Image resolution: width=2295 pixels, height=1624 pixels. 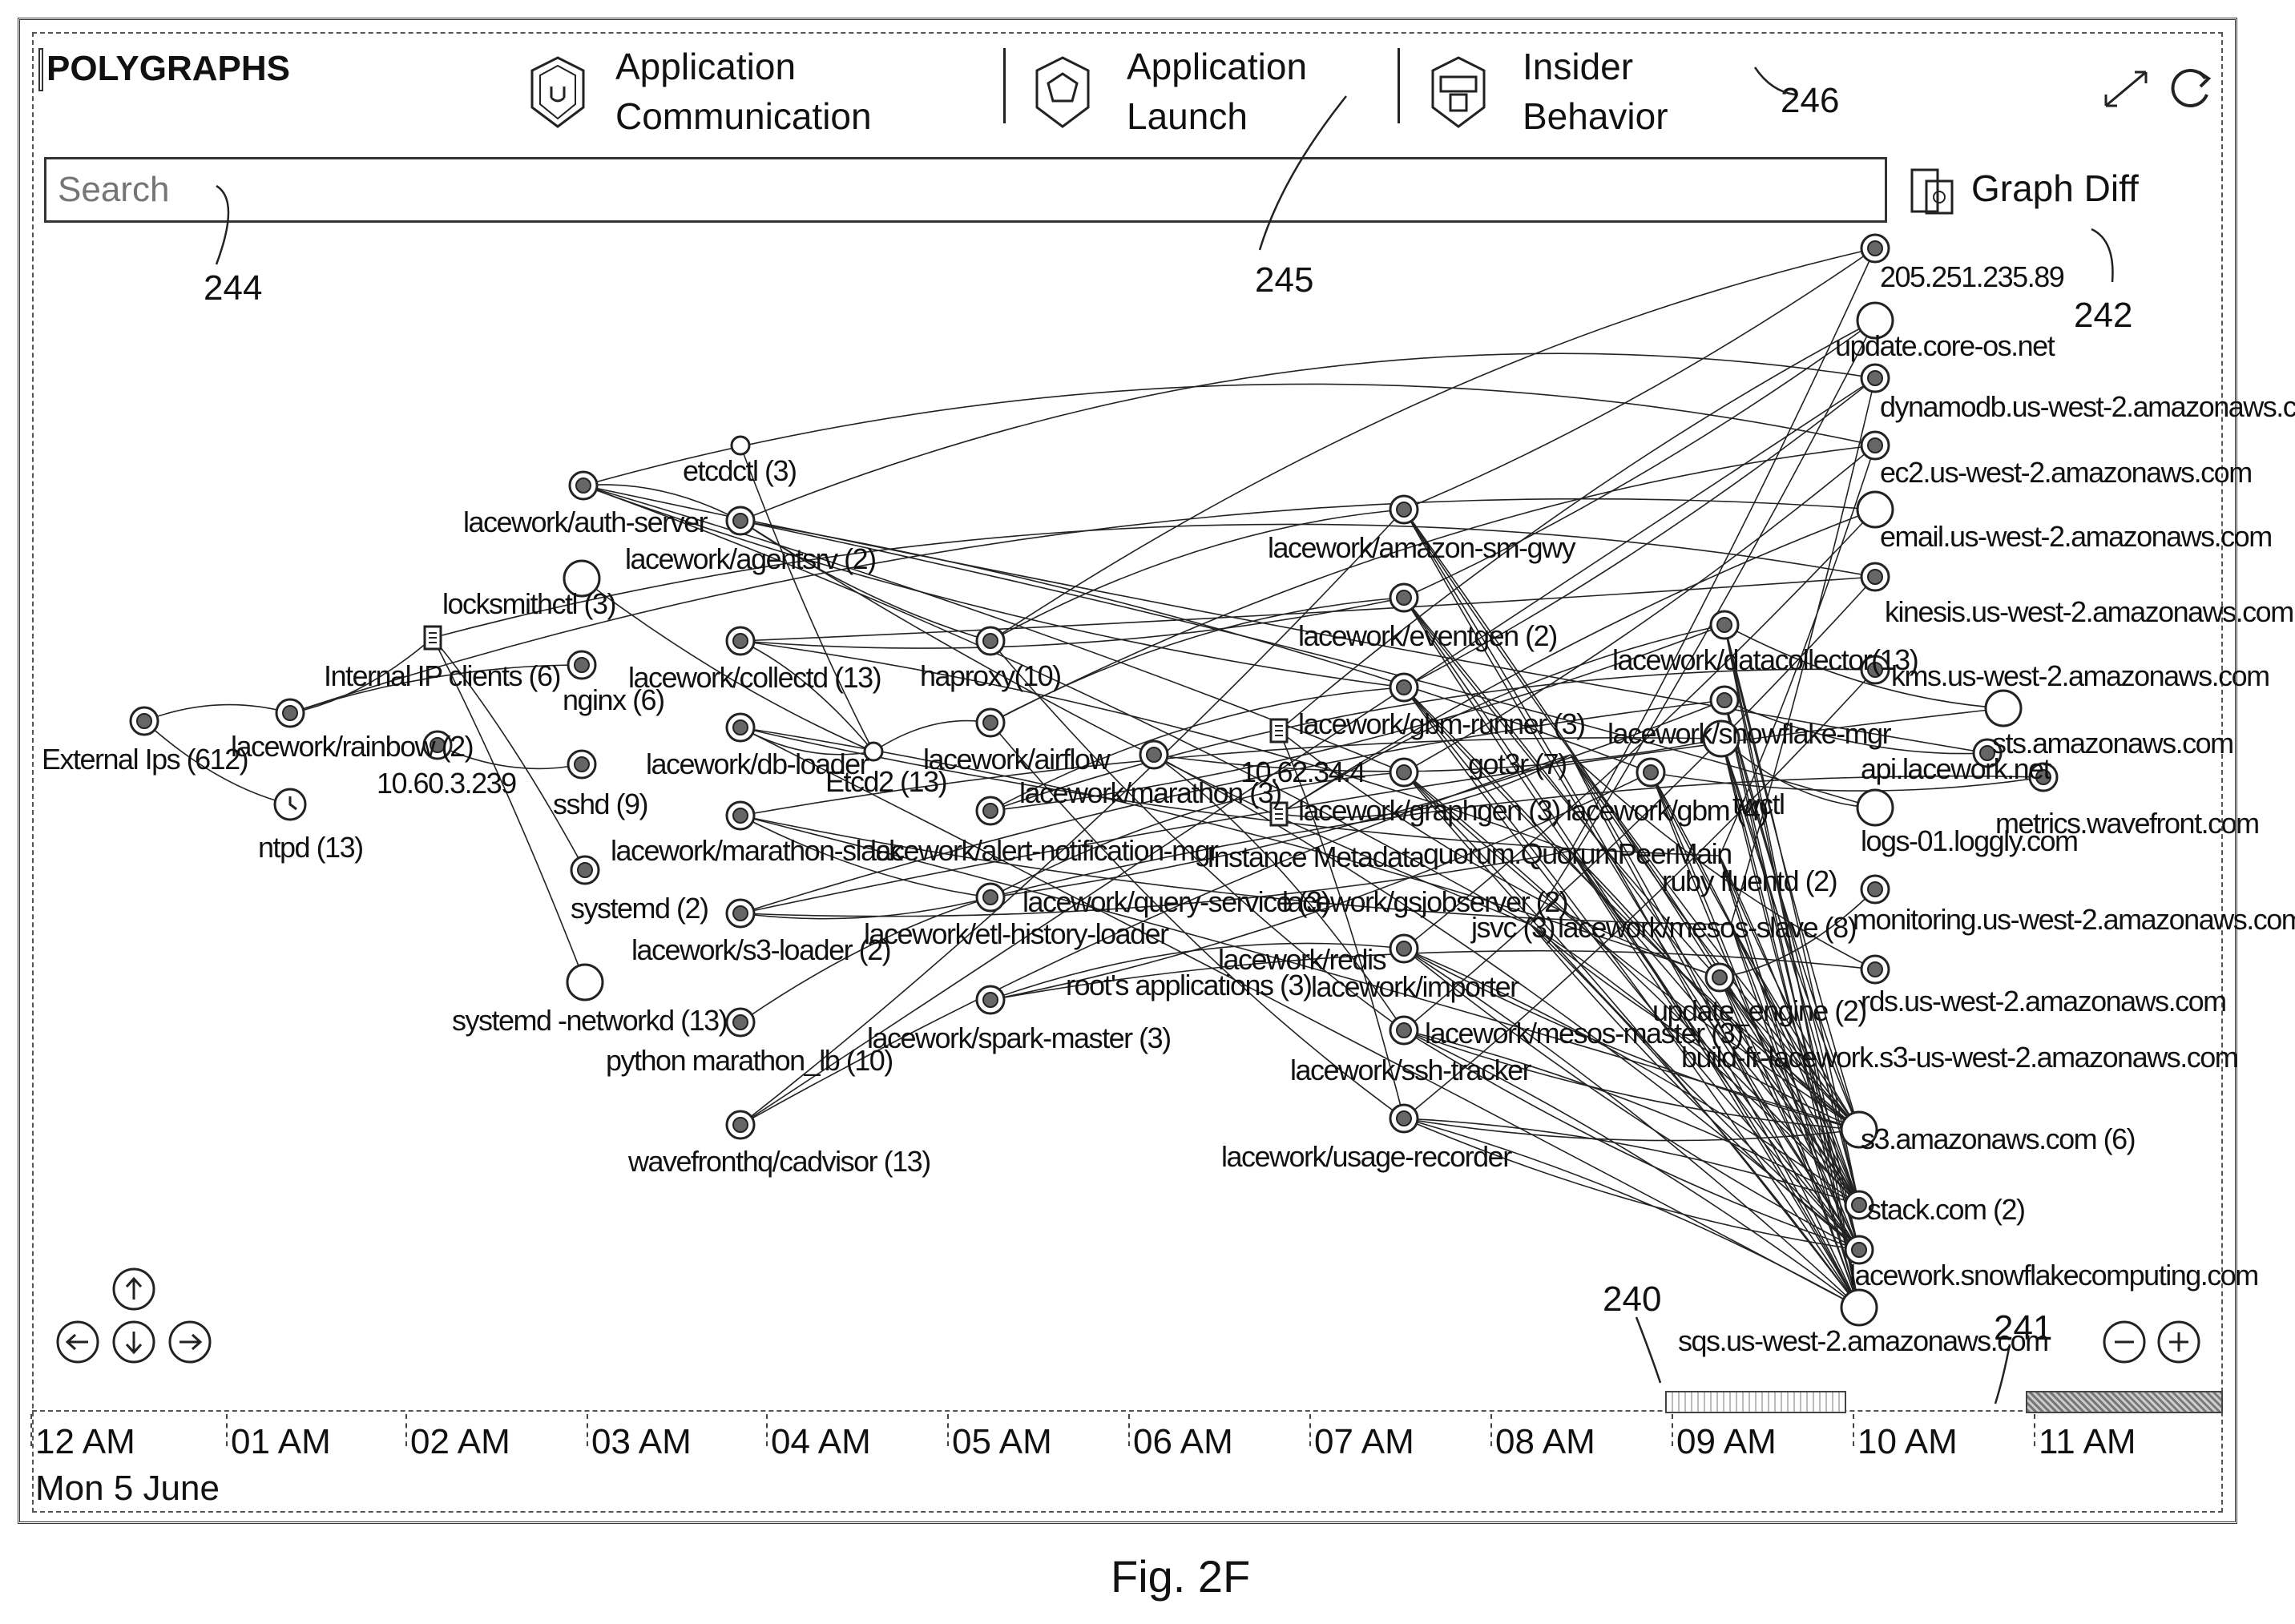 I want to click on node-etcdctl, so click(x=740, y=445).